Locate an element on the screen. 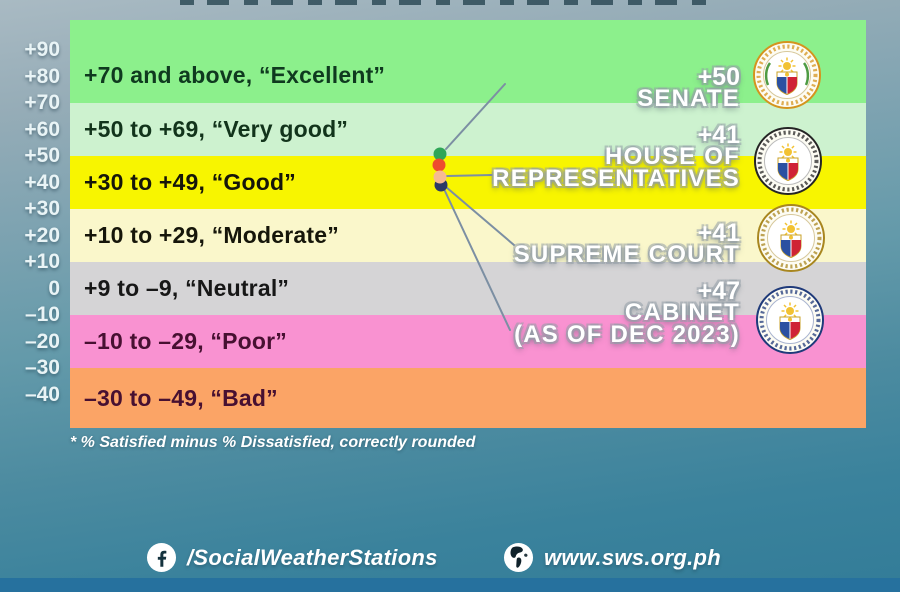  institution-name: (AS OF DEC 2023) is located at coordinates (627, 334).